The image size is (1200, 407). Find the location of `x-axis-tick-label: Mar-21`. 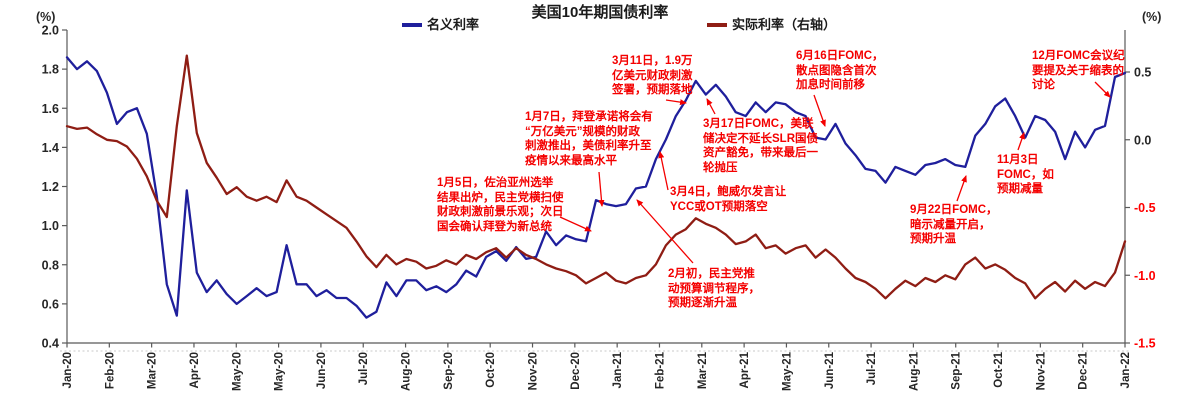

x-axis-tick-label: Mar-21 is located at coordinates (703, 370).